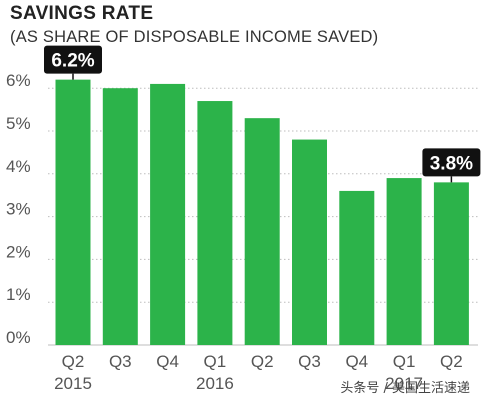 This screenshot has width=482, height=400. I want to click on y-tick-label: 1%, so click(18, 294).